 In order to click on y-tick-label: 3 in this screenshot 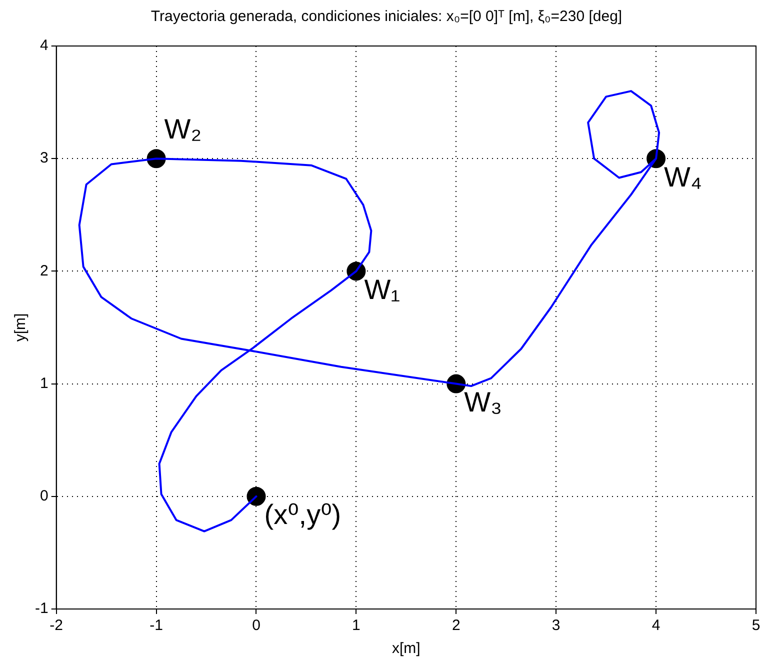, I will do `click(44, 158)`.